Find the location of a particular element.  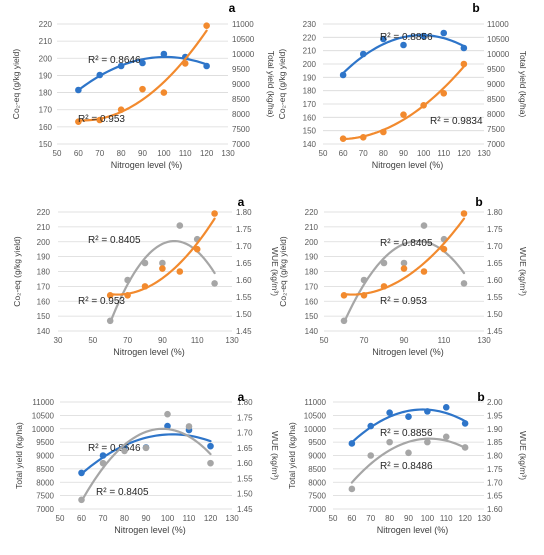

series-orange: R² = 0.953 is located at coordinates (148, 258).